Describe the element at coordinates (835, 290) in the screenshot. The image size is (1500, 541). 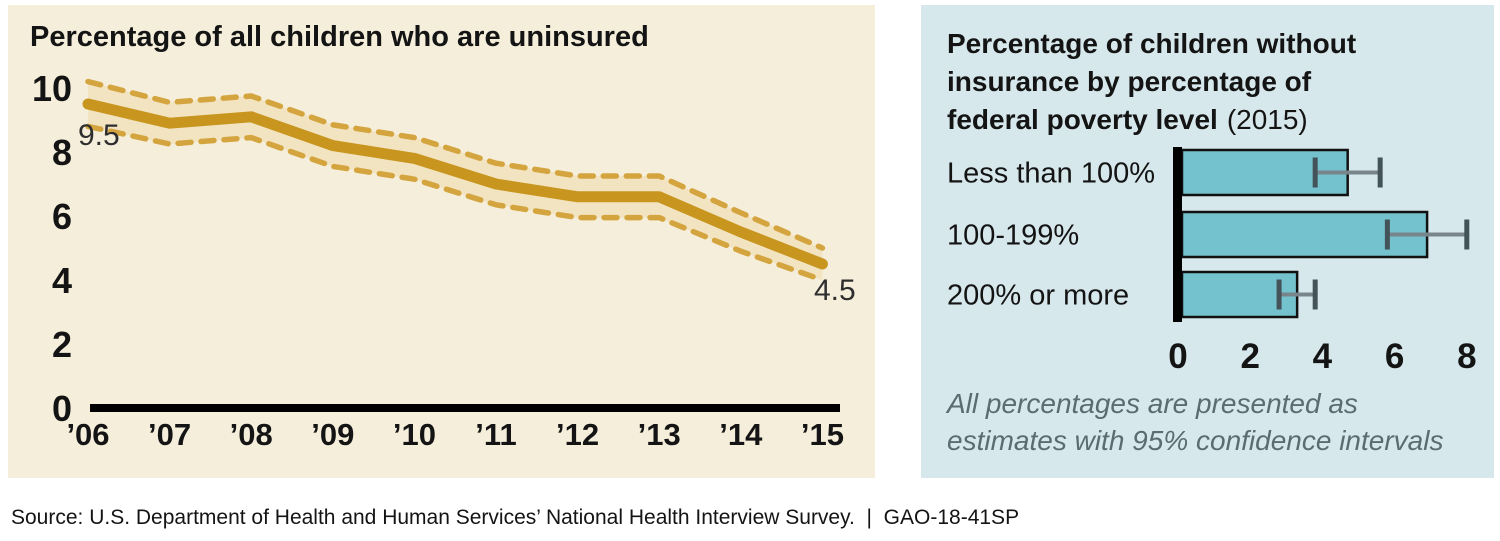
I see `last-point-label: 4.5` at that location.